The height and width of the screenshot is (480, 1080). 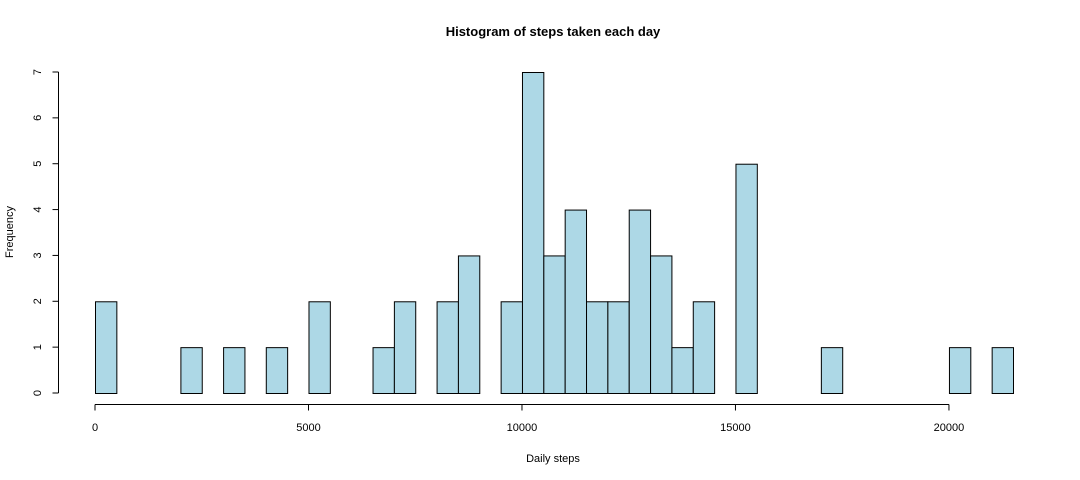 What do you see at coordinates (308, 428) in the screenshot?
I see `x-tick-label: 5000` at bounding box center [308, 428].